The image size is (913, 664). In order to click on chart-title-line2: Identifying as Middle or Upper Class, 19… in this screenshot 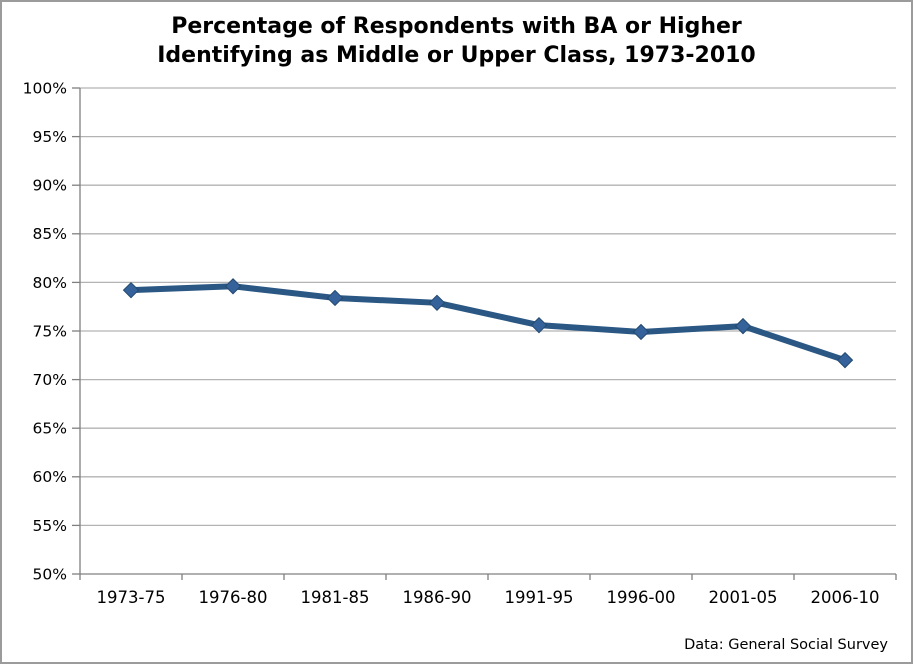, I will do `click(456, 55)`.